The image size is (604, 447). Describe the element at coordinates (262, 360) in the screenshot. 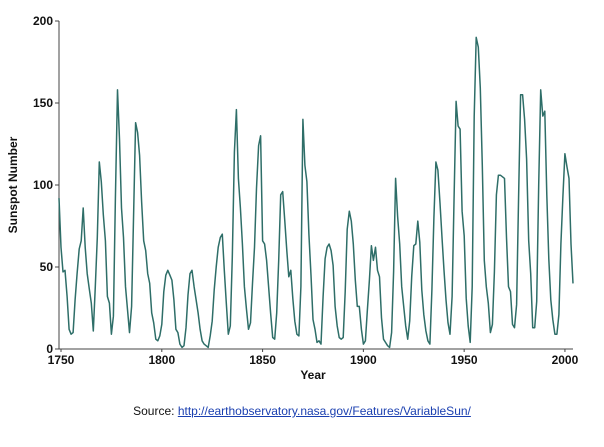

I see `x-tick-label: 1850` at that location.